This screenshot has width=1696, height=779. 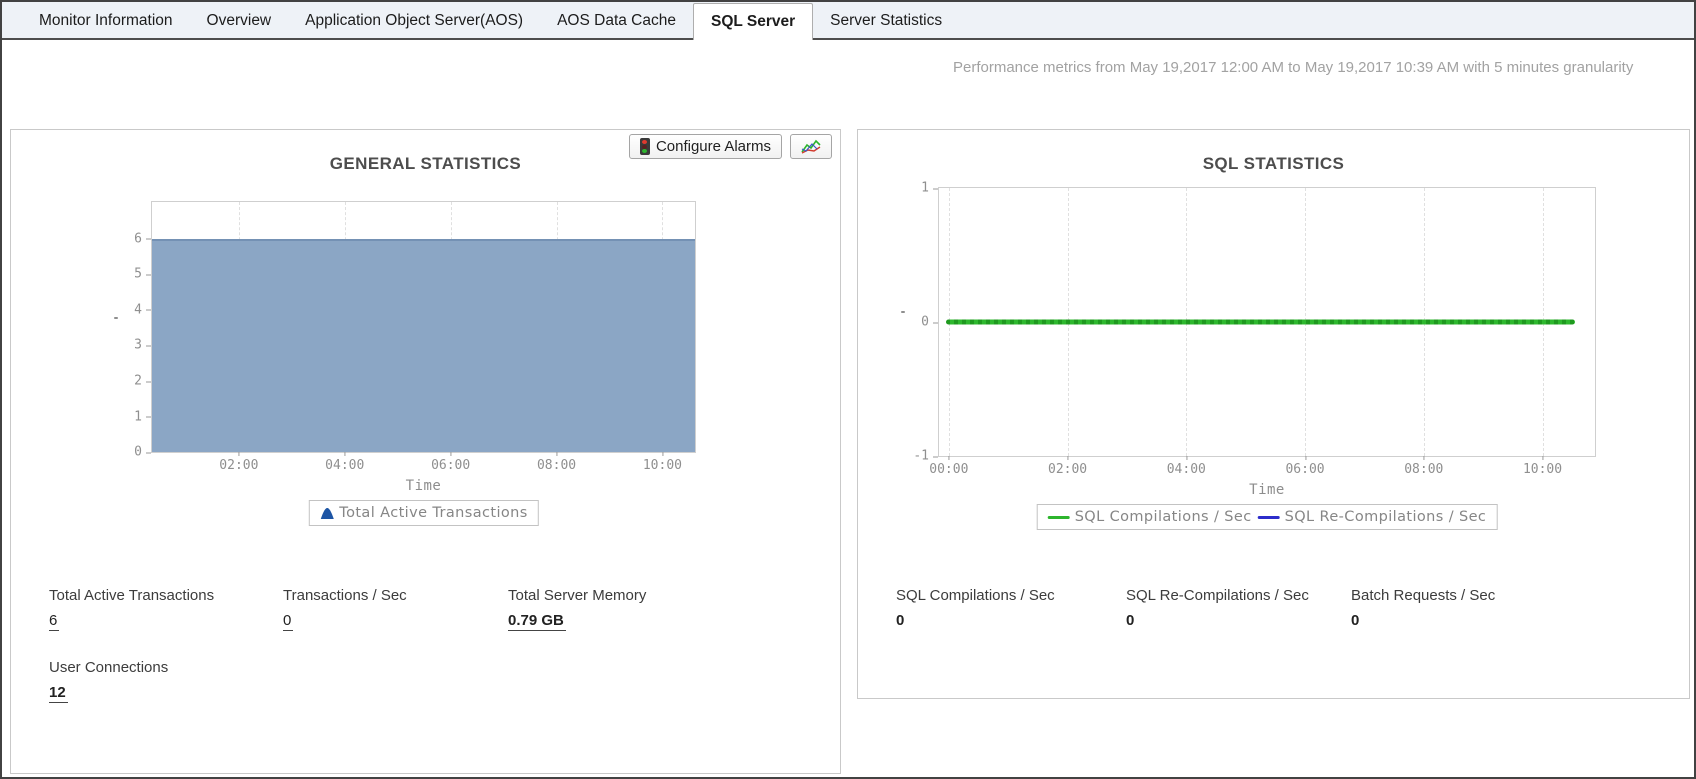 What do you see at coordinates (1423, 608) in the screenshot?
I see `stat-batch-requests-per-sec: Batch Requests / Sec 0` at bounding box center [1423, 608].